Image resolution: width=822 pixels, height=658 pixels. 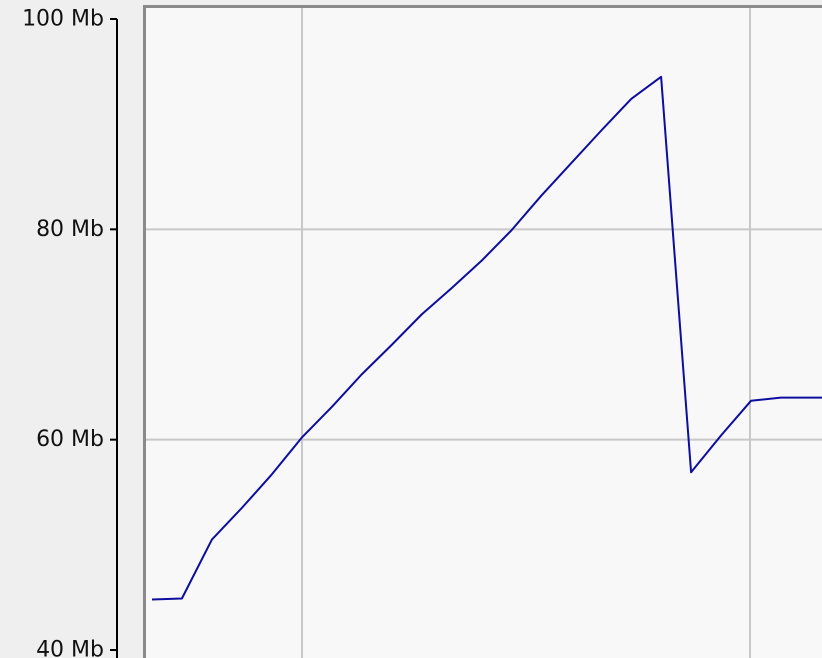 I want to click on y-tick-label: 40 Mb, so click(x=70, y=648).